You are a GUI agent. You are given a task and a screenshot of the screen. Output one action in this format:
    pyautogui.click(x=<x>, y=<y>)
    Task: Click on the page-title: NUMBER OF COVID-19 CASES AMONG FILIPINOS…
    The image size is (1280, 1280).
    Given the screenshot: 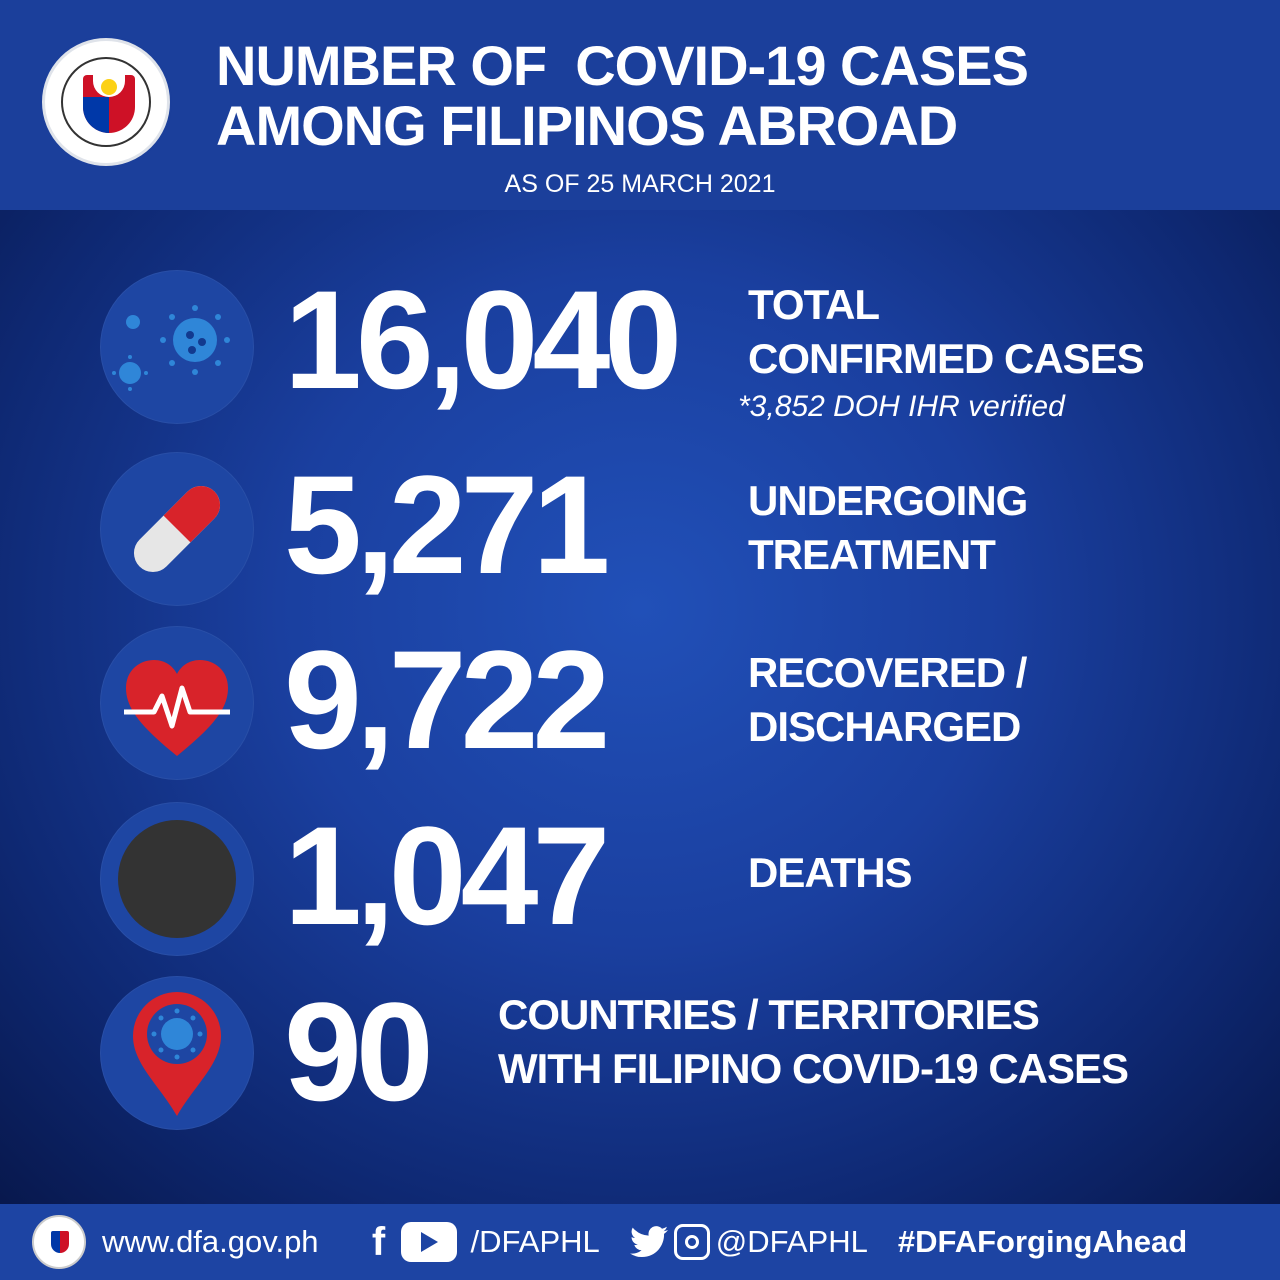 What is the action you would take?
    pyautogui.click(x=622, y=95)
    